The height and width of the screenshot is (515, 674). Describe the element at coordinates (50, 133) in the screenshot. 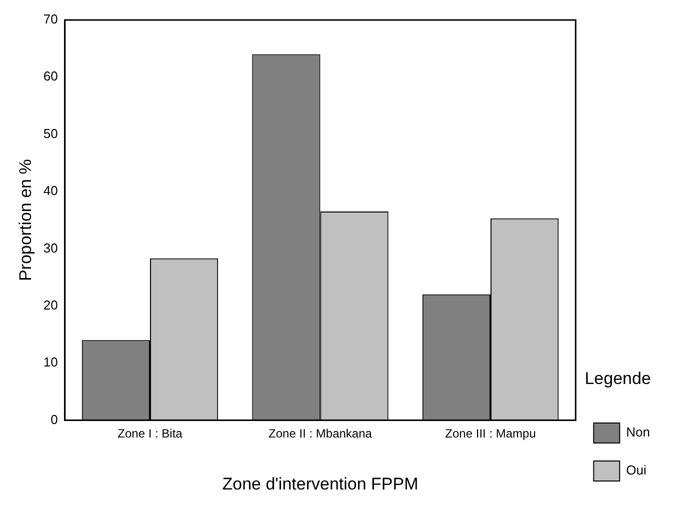

I see `y-tick-label: 50` at that location.